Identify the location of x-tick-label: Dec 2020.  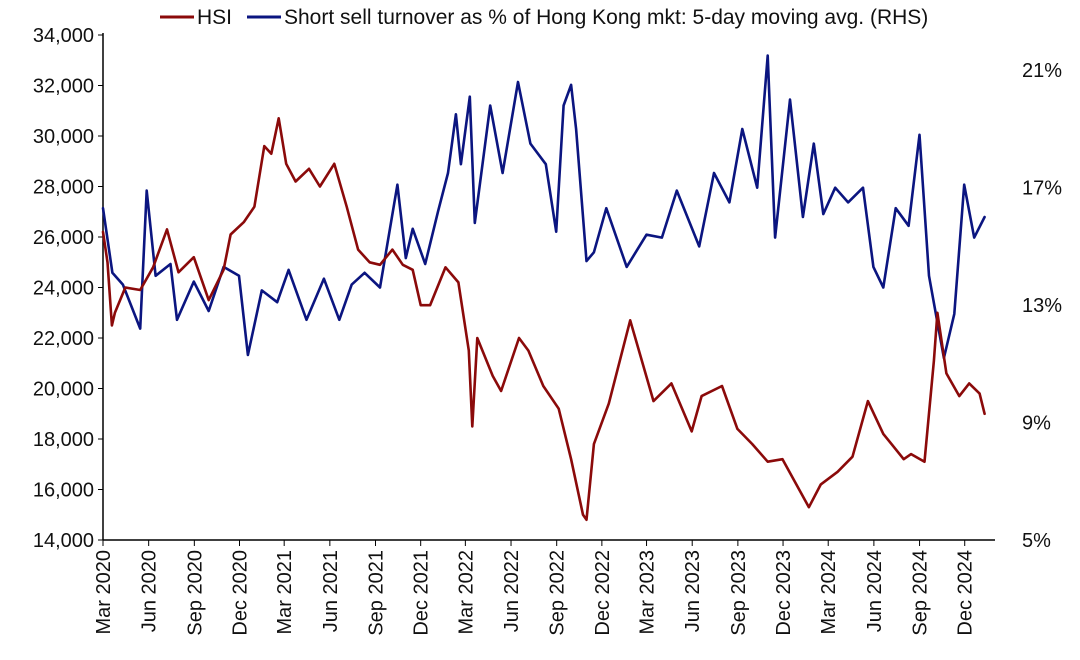
(241, 593).